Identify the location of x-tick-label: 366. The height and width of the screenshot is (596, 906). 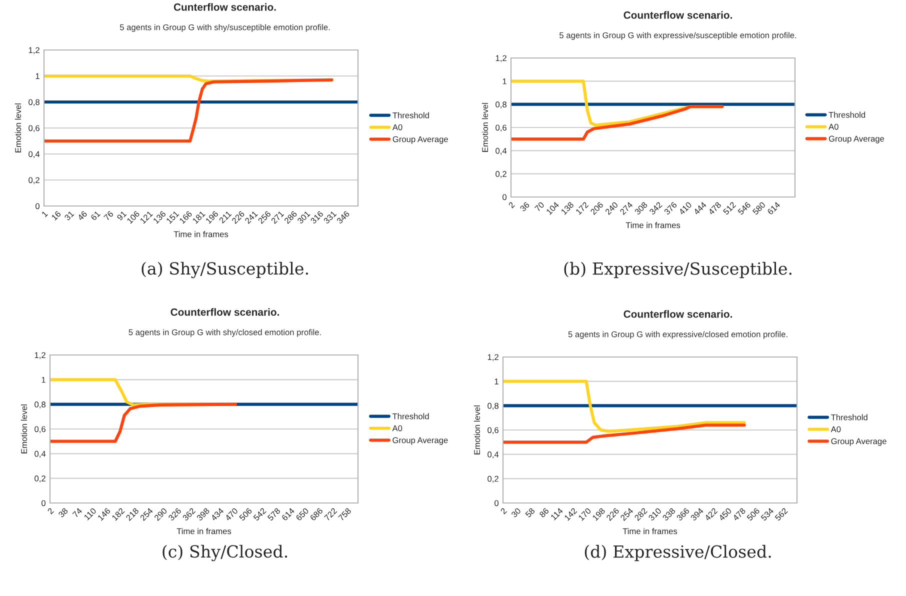
(683, 515).